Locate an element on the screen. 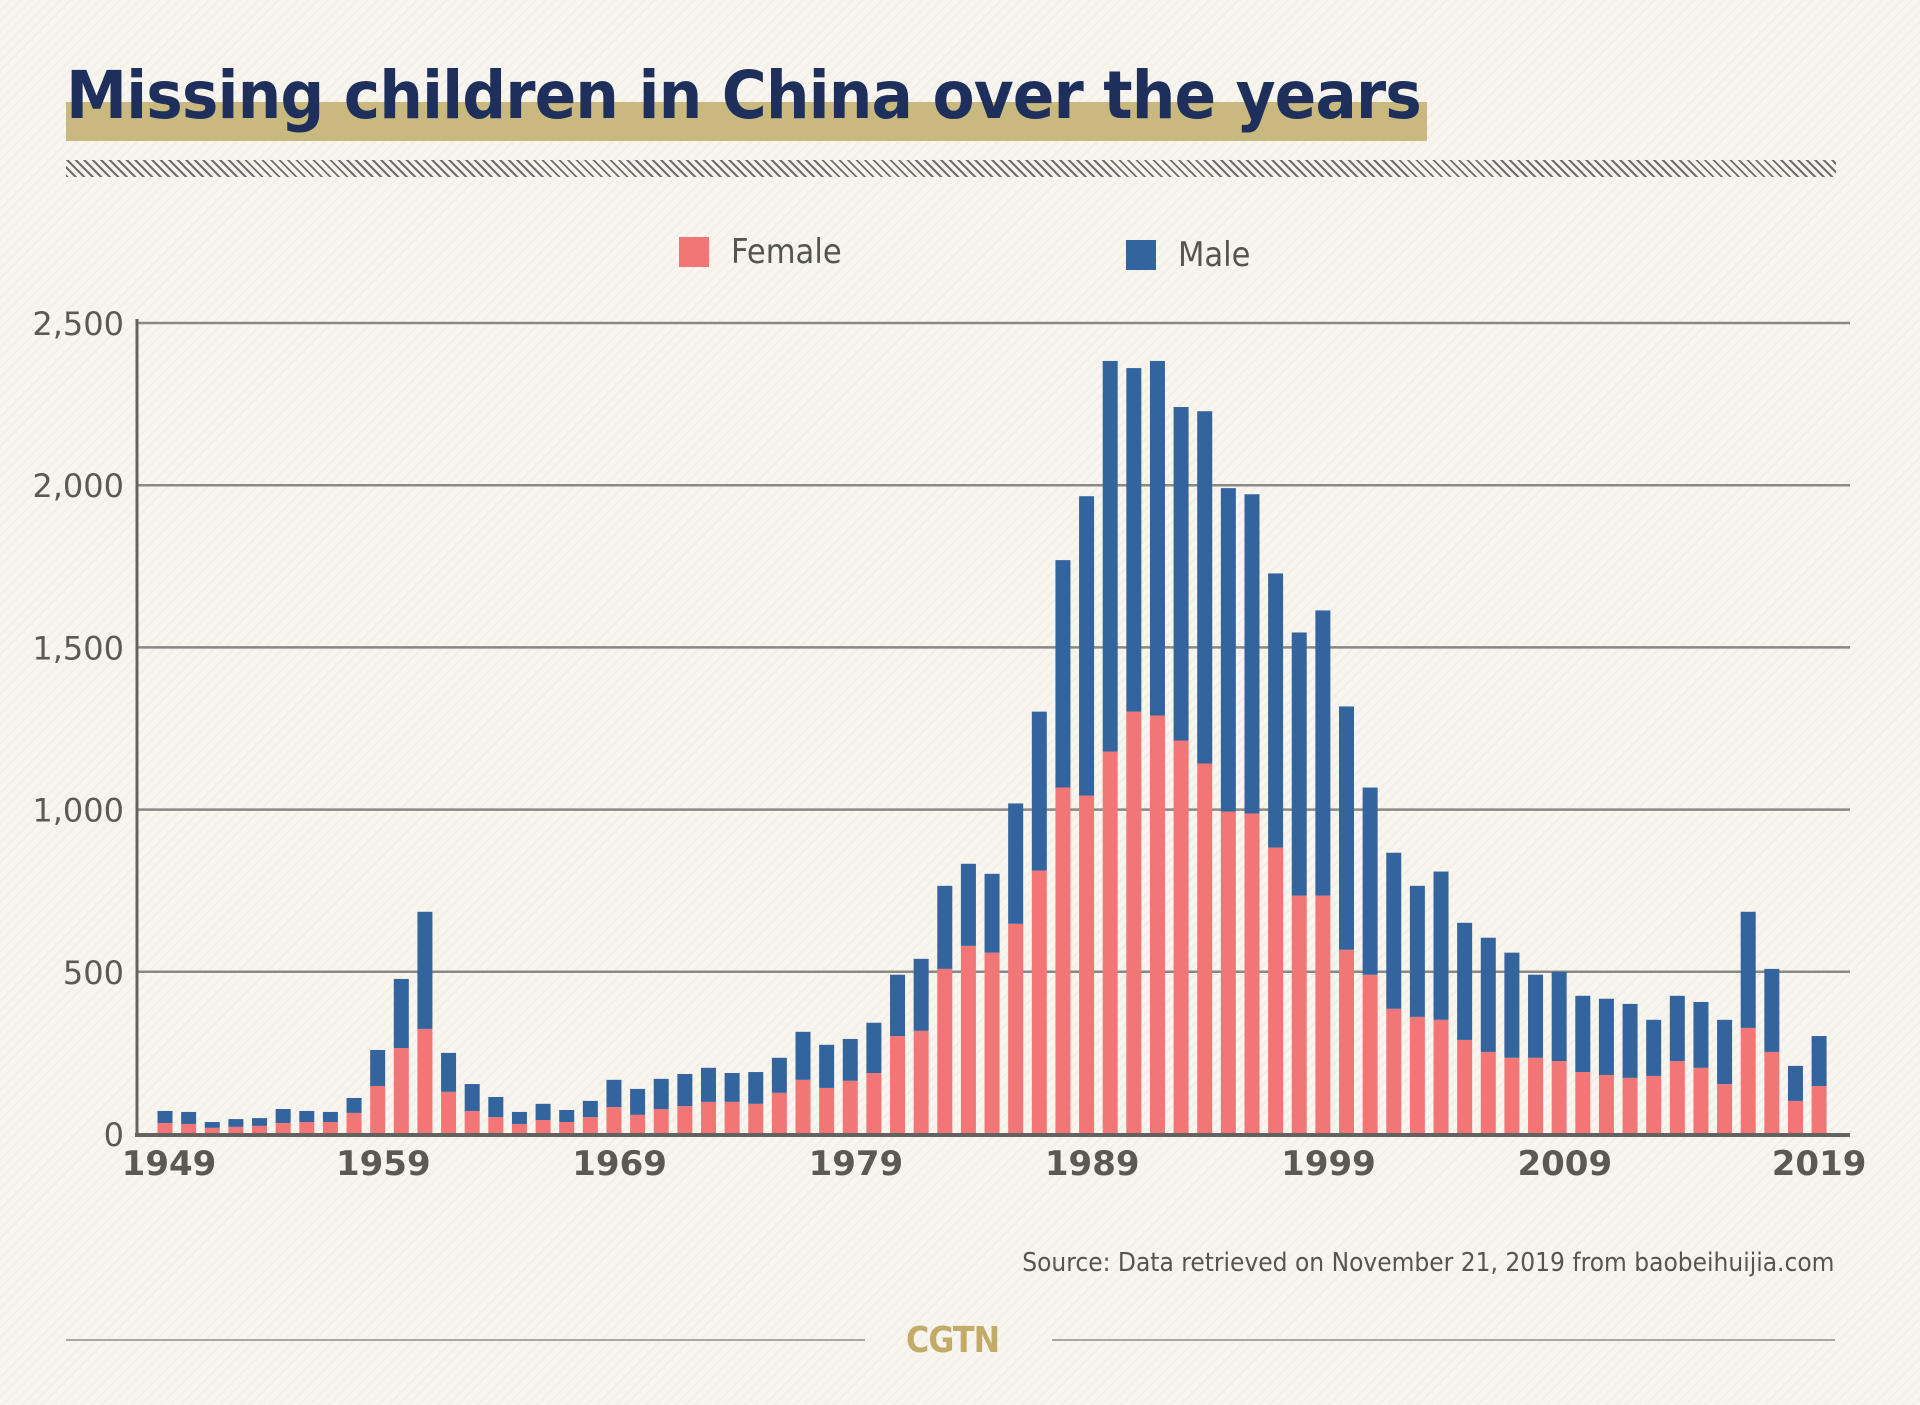 The image size is (1920, 1405). bar-male-2002 is located at coordinates (1417, 951).